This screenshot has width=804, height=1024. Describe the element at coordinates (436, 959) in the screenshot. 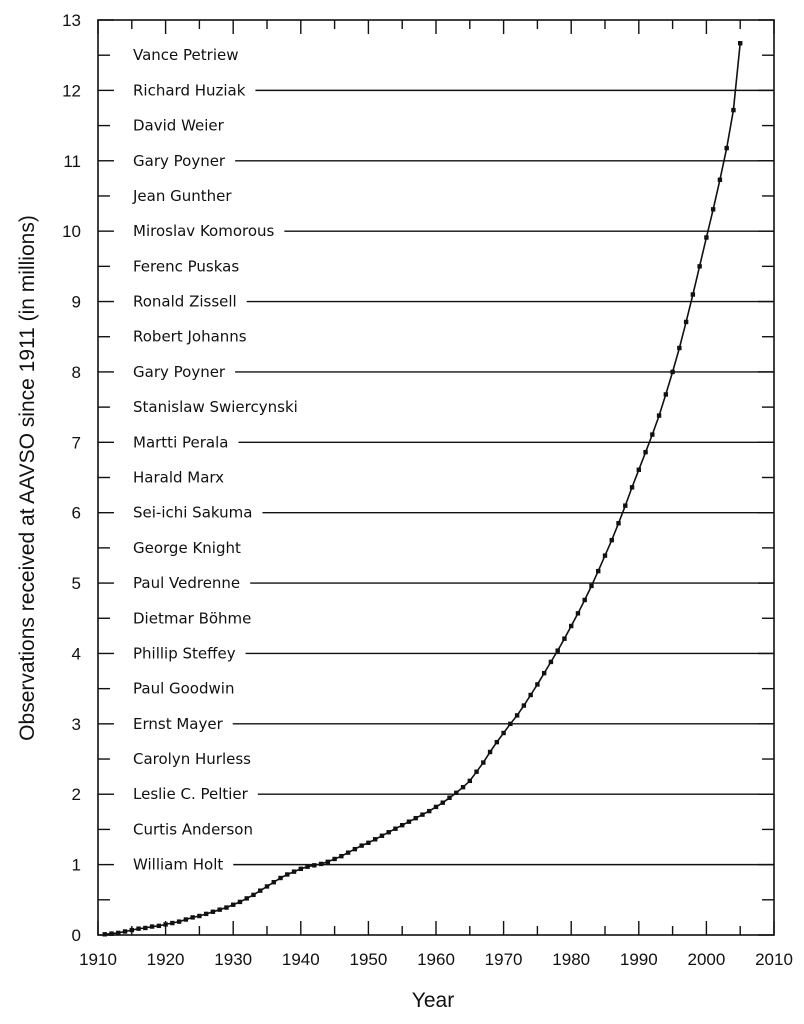

I see `x-tick-label: 1960` at that location.